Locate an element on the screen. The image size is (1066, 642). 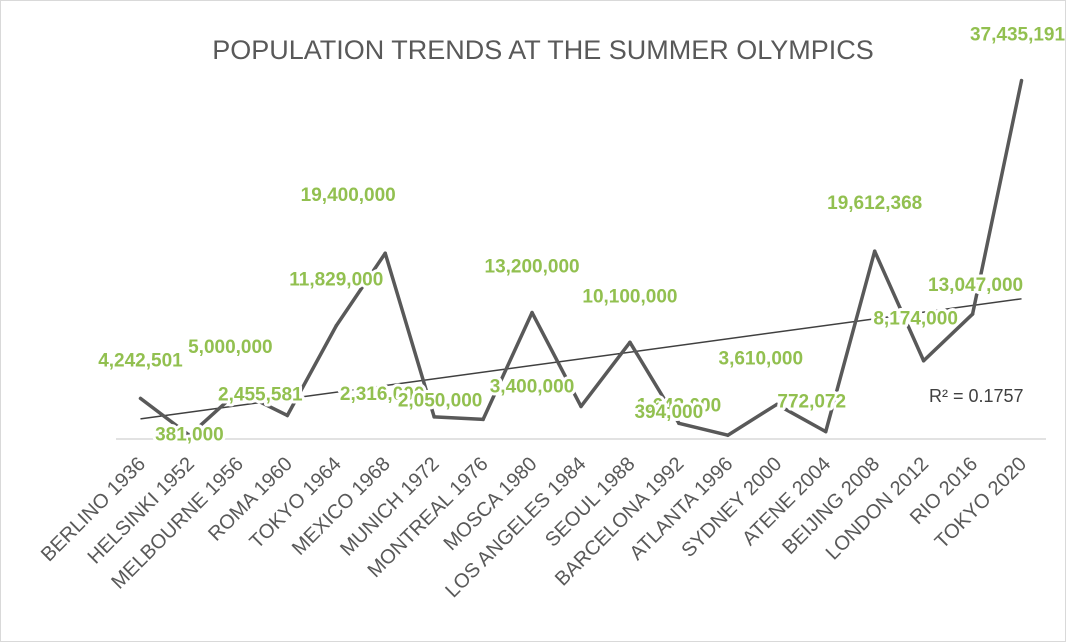
data-label: 19,612,368 is located at coordinates (874, 203).